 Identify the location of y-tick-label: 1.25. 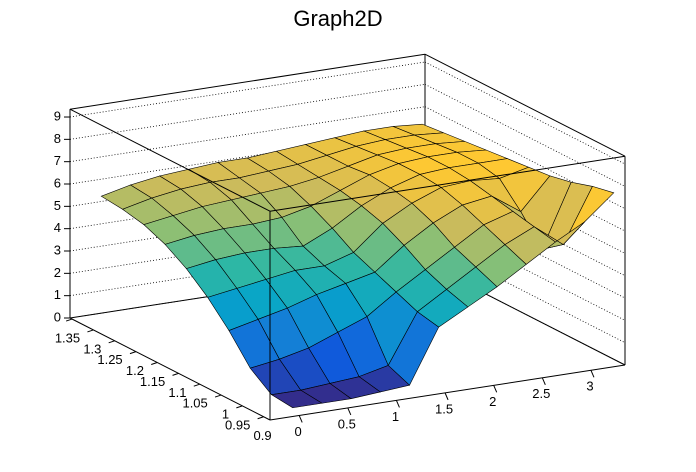
(109, 359).